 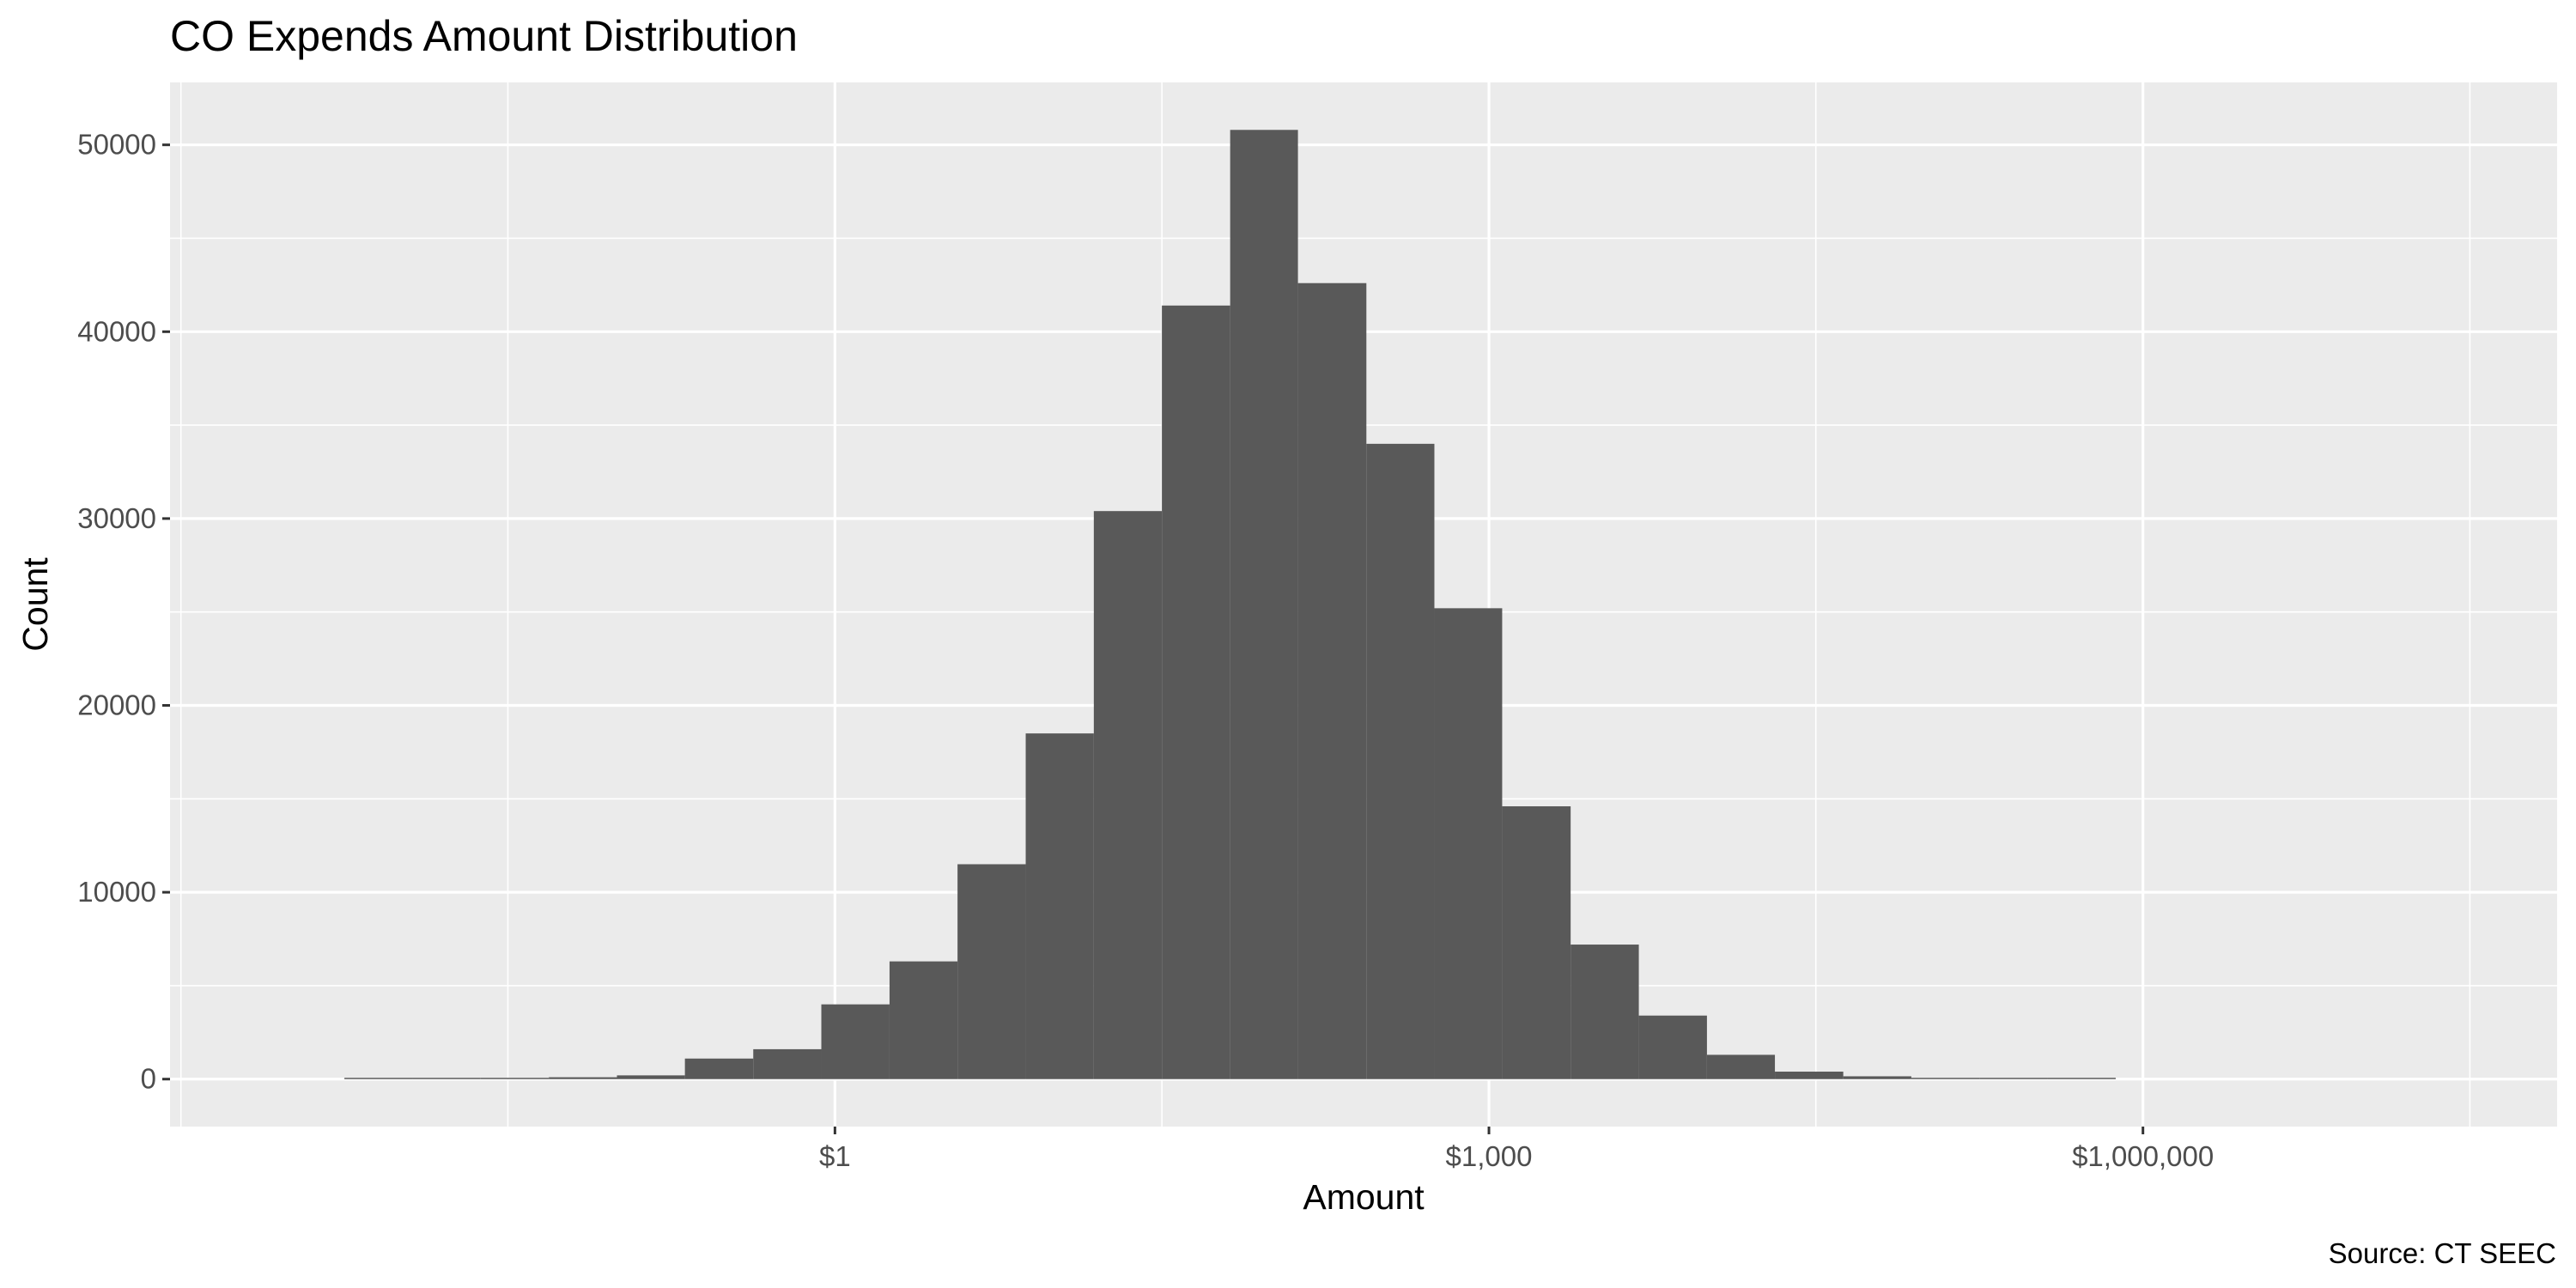 I want to click on x-axis-title: Amount, so click(x=1364, y=1197).